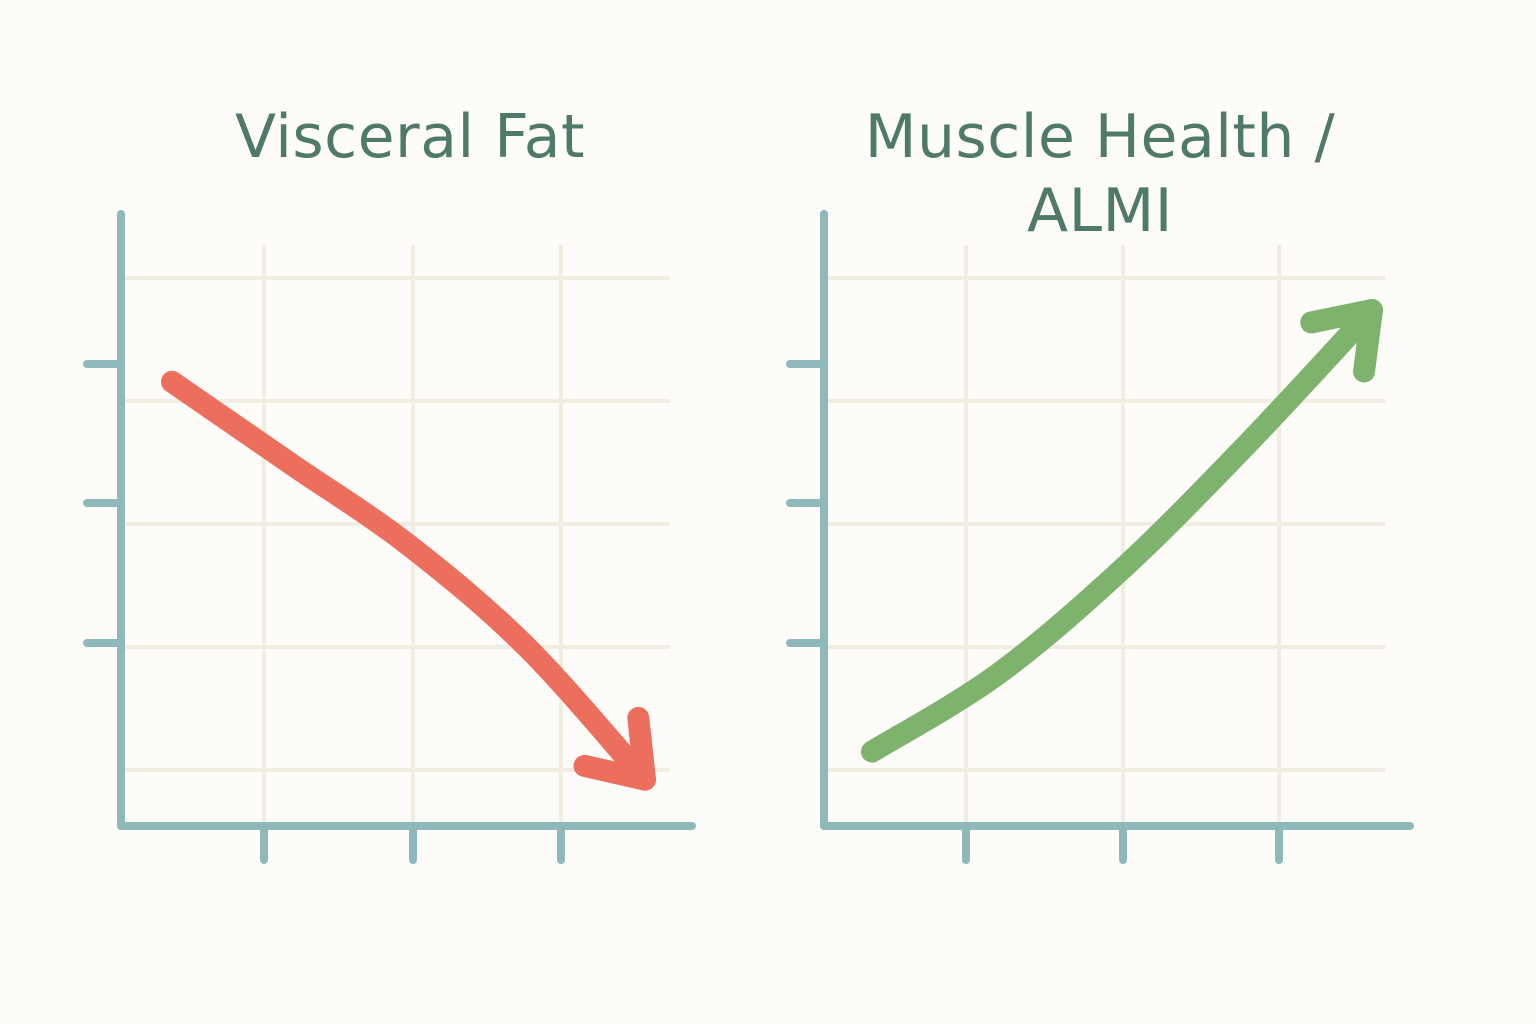  Describe the element at coordinates (1100, 174) in the screenshot. I see `chart-title-muscle-health: Muscle Health / ALMI` at that location.